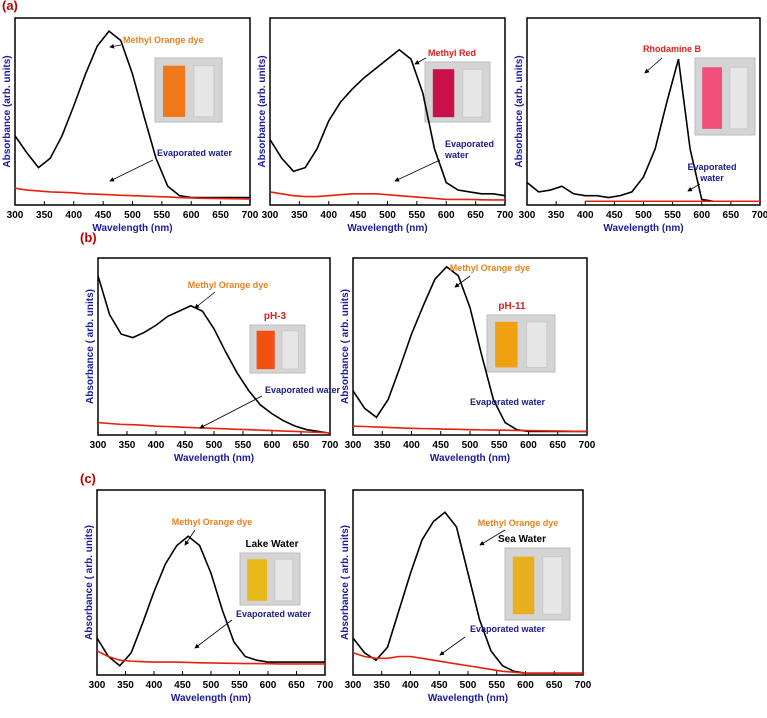 The image size is (767, 718). I want to click on series-label: Rhodamine B, so click(672, 49).